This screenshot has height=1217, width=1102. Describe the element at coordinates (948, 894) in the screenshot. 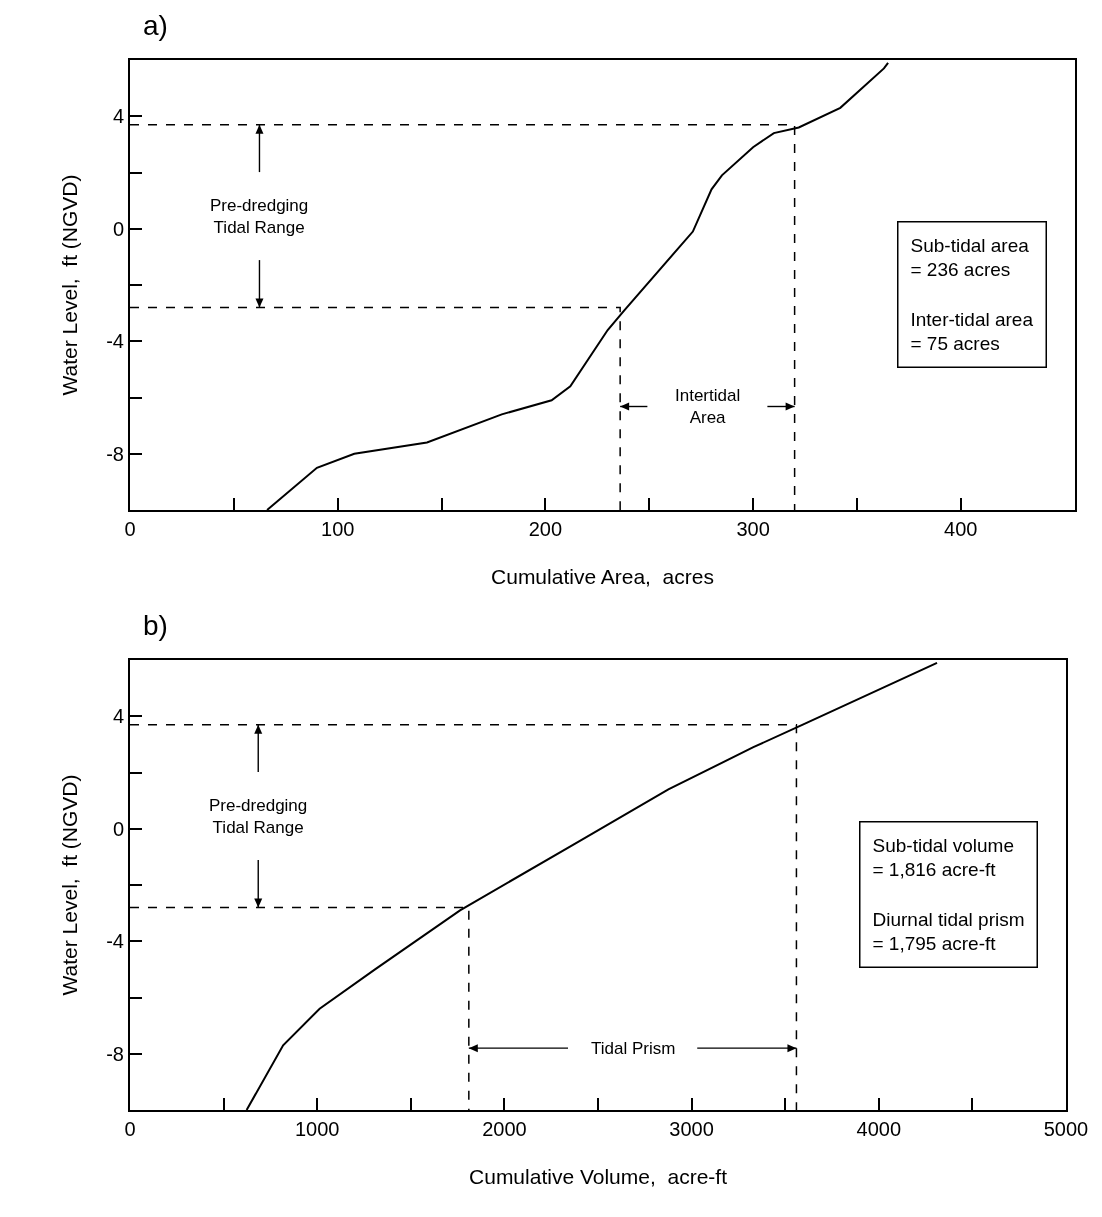

I see `text: Sub-tidal volume = 1,816 acre-ft Diurnal tidal prism = 1,795 acre-ft` at that location.